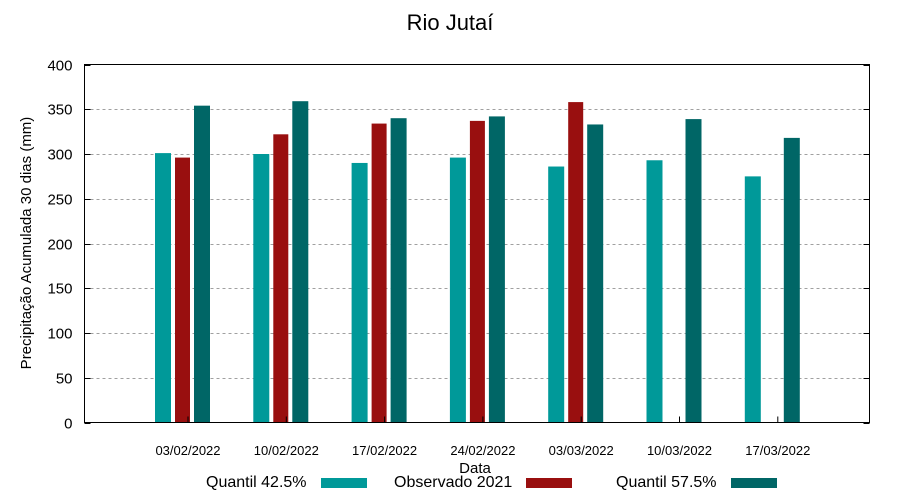  Describe the element at coordinates (26, 243) in the screenshot. I see `y-axis-label: Precipitação Acumulada 30 dias (mm)` at that location.